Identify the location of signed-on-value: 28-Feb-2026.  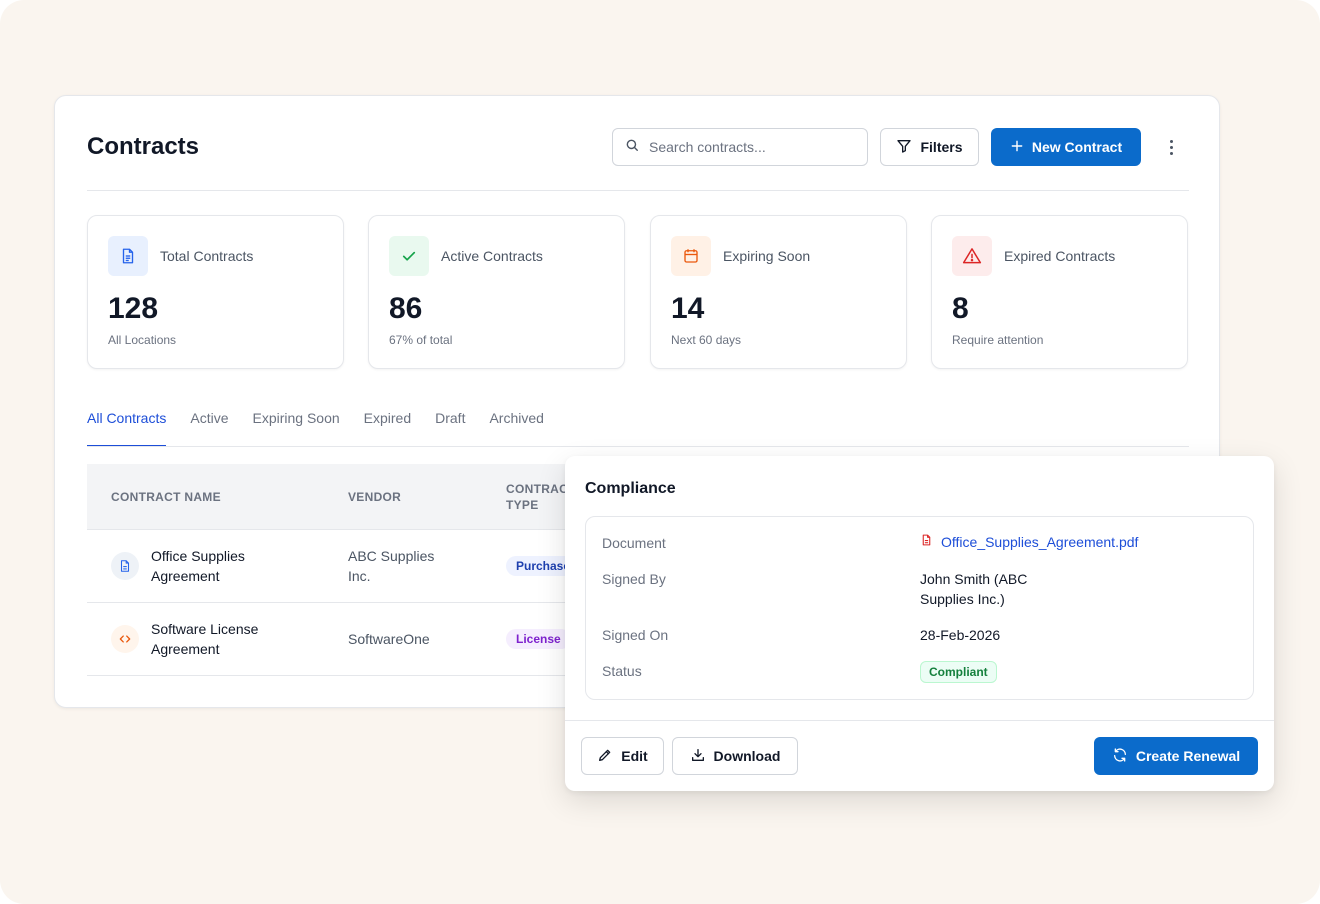
(960, 635).